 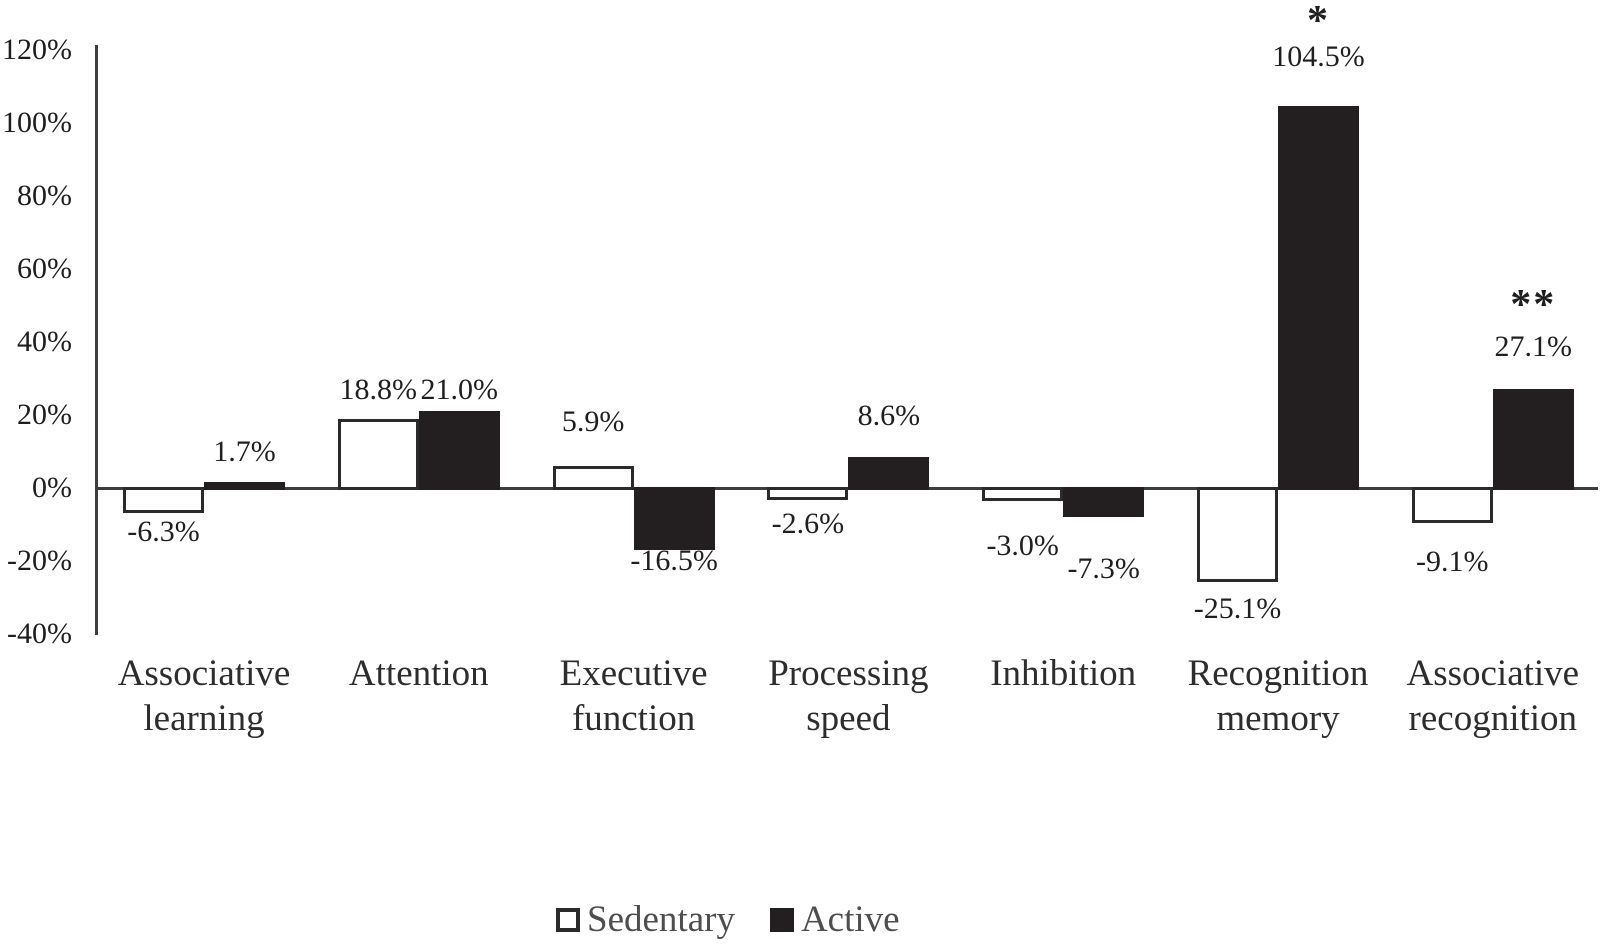 What do you see at coordinates (378, 389) in the screenshot?
I see `data-label-sedentary-attention: 18.8%` at bounding box center [378, 389].